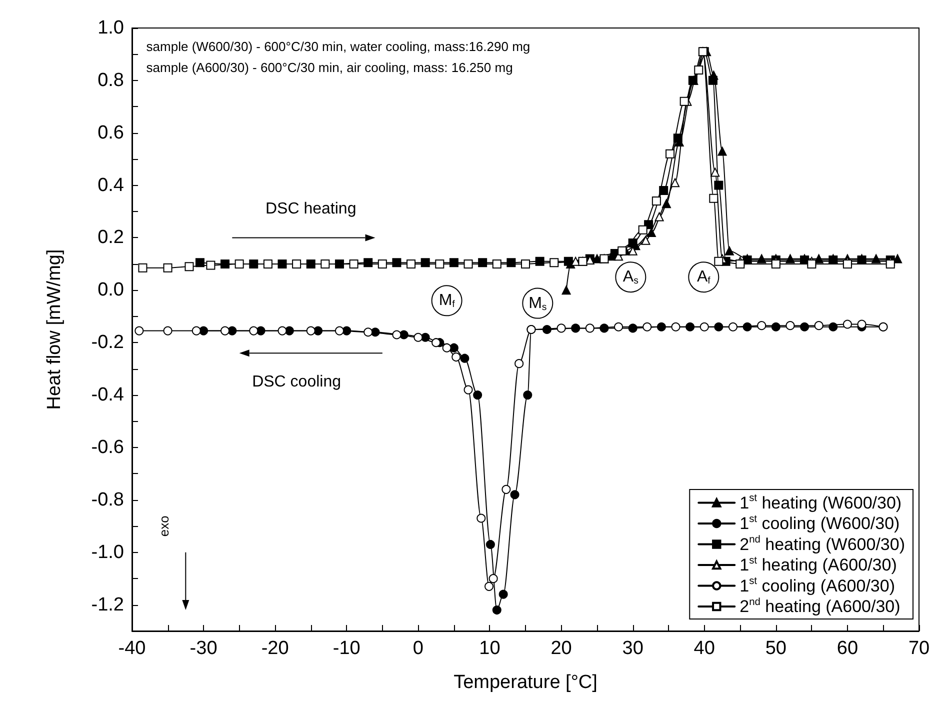  What do you see at coordinates (418, 648) in the screenshot?
I see `x-tick-label: 0` at bounding box center [418, 648].